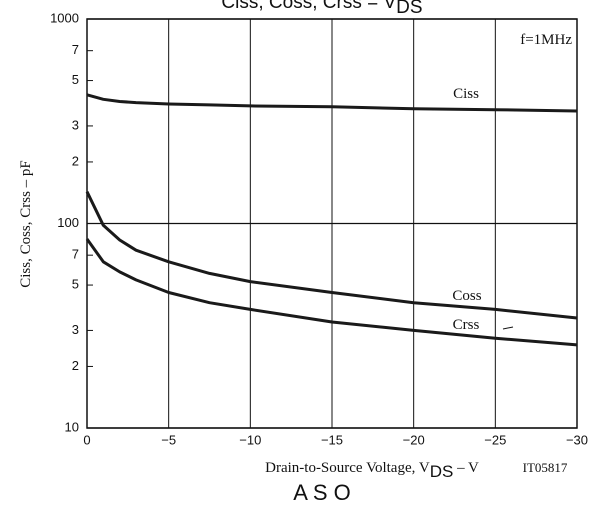 The width and height of the screenshot is (604, 507). What do you see at coordinates (347, 468) in the screenshot?
I see `x-label-text: Drain-to-Source Voltage, V` at bounding box center [347, 468].